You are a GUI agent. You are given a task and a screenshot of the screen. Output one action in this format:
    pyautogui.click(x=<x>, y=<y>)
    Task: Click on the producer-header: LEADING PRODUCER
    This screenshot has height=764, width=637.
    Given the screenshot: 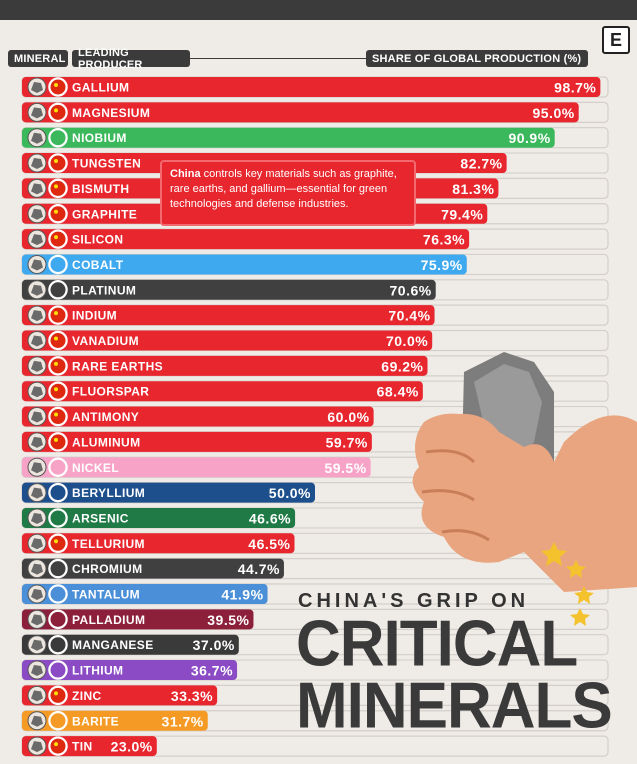 What is the action you would take?
    pyautogui.click(x=131, y=59)
    